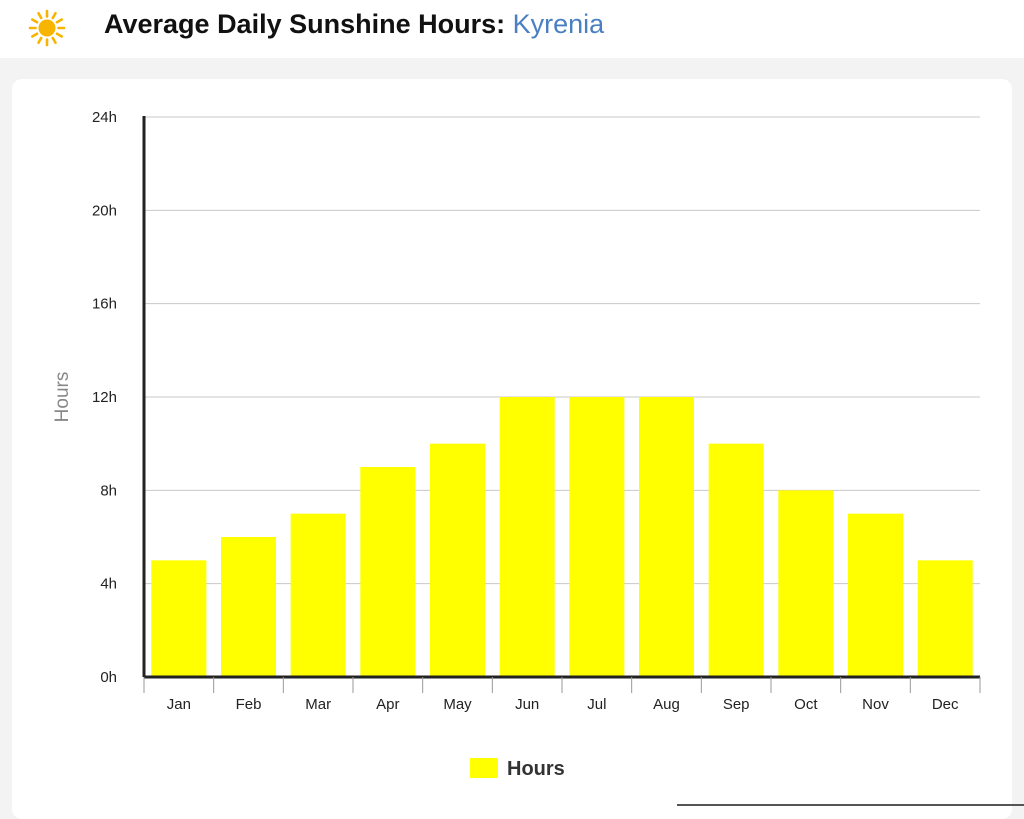  Describe the element at coordinates (104, 210) in the screenshot. I see `y-tick-label: 20h` at that location.